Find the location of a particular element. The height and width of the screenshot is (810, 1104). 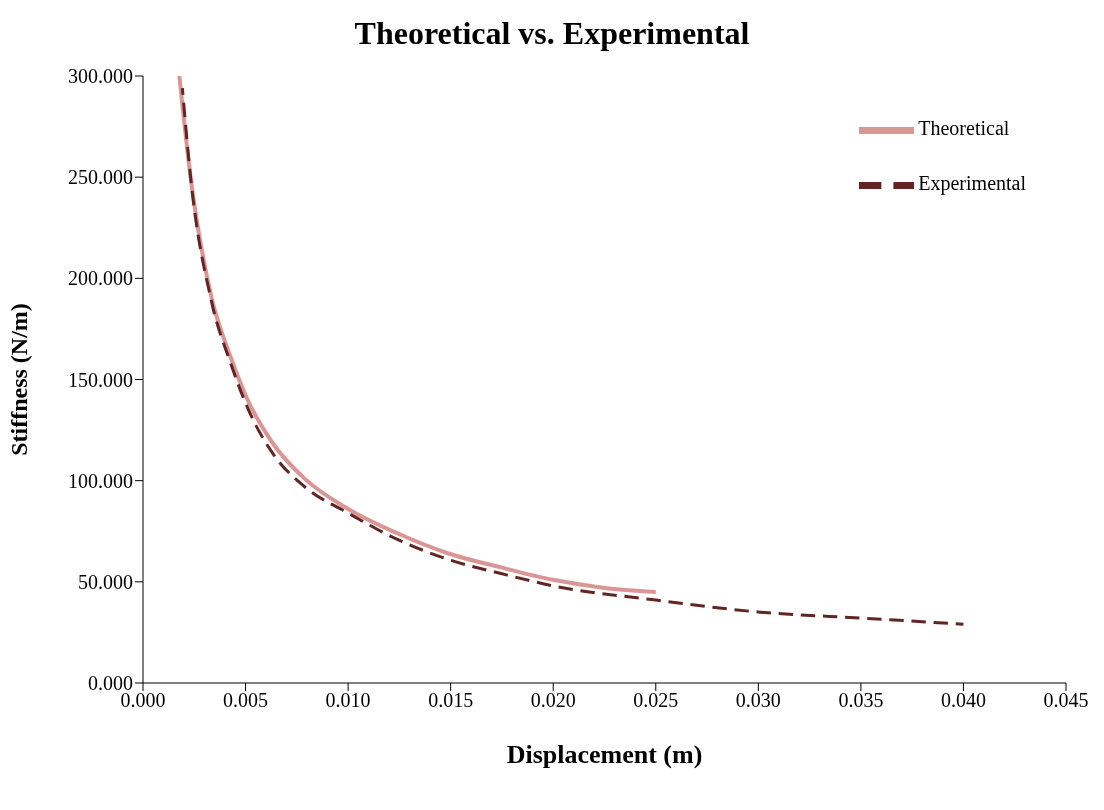

y-tick-label: 250.000 is located at coordinates (100, 177).